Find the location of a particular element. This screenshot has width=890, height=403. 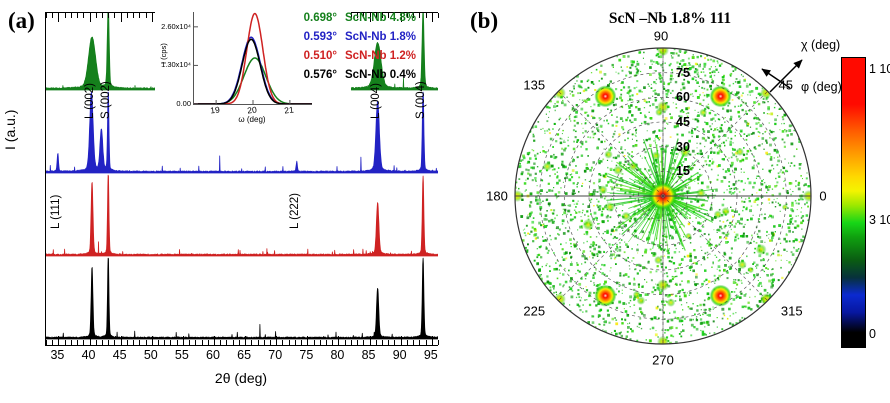

xrd-peak-label: L (002) is located at coordinates (90, 100).